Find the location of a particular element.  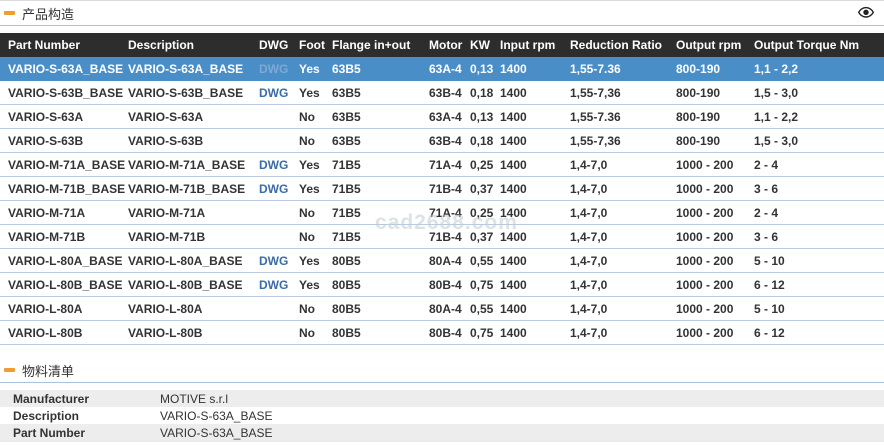

cell-description: VARIO-S-63B_BASE is located at coordinates (193, 92).